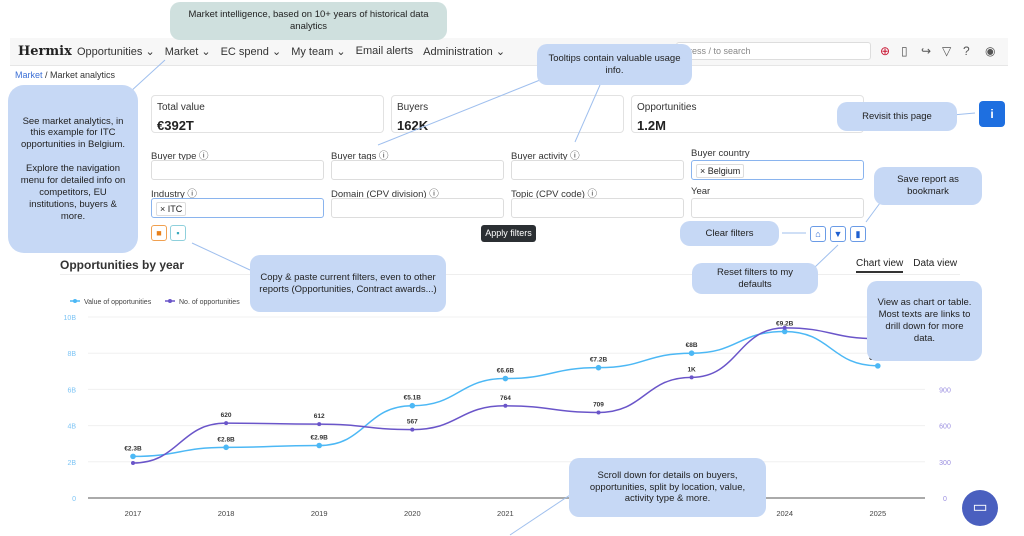  I want to click on left-tick-label: 10B, so click(70, 318).